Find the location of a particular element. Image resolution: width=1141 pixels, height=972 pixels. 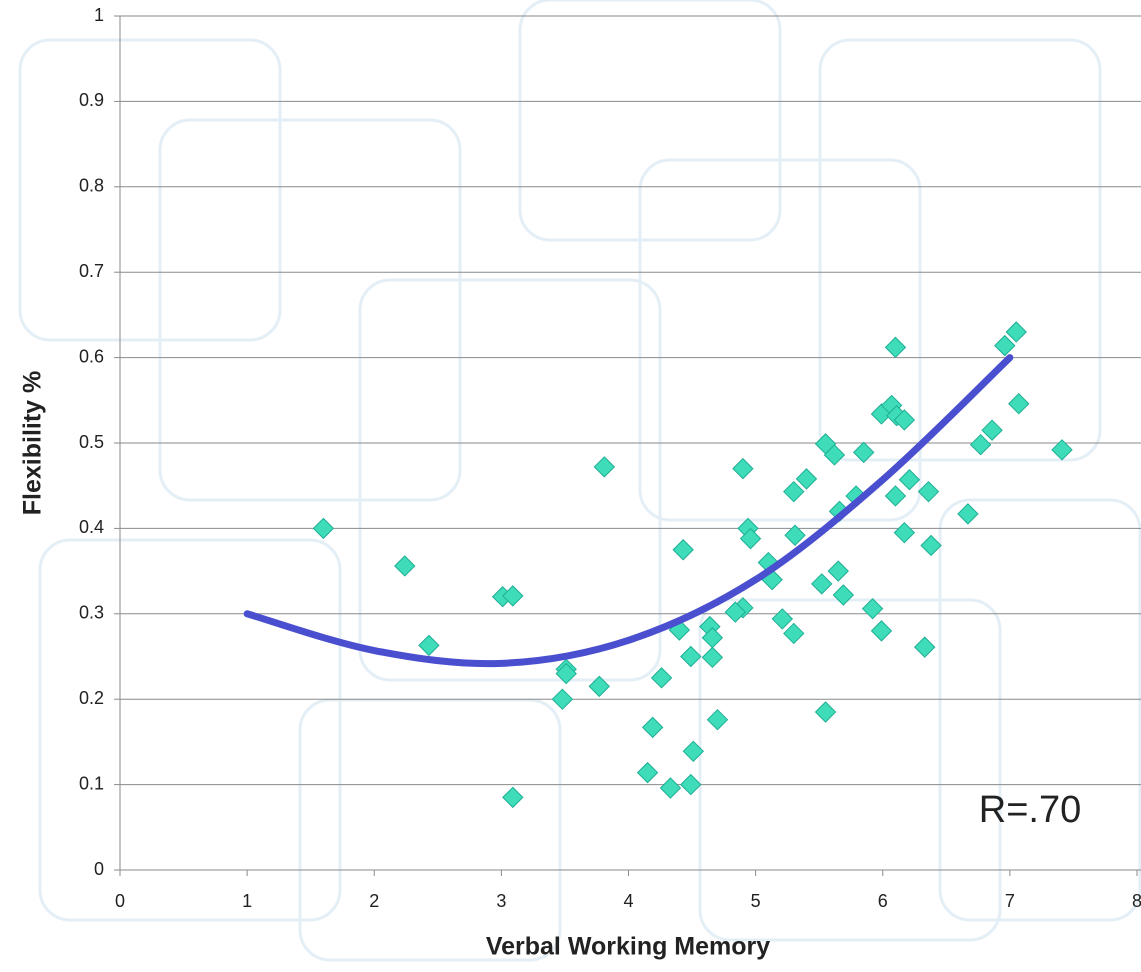

x-tick-label: 5 is located at coordinates (756, 901).